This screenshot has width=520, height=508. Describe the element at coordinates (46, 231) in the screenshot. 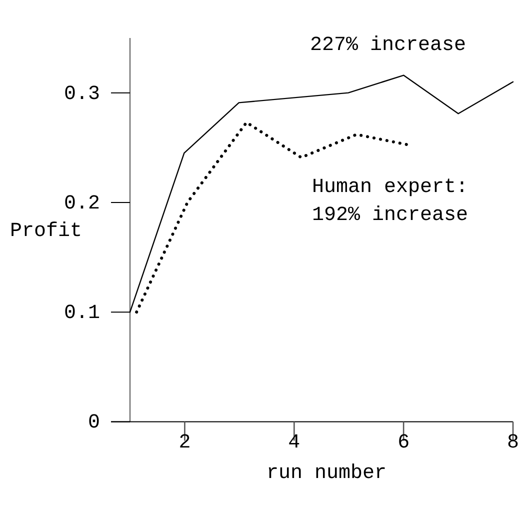

I see `y-axis-title: Profit` at that location.